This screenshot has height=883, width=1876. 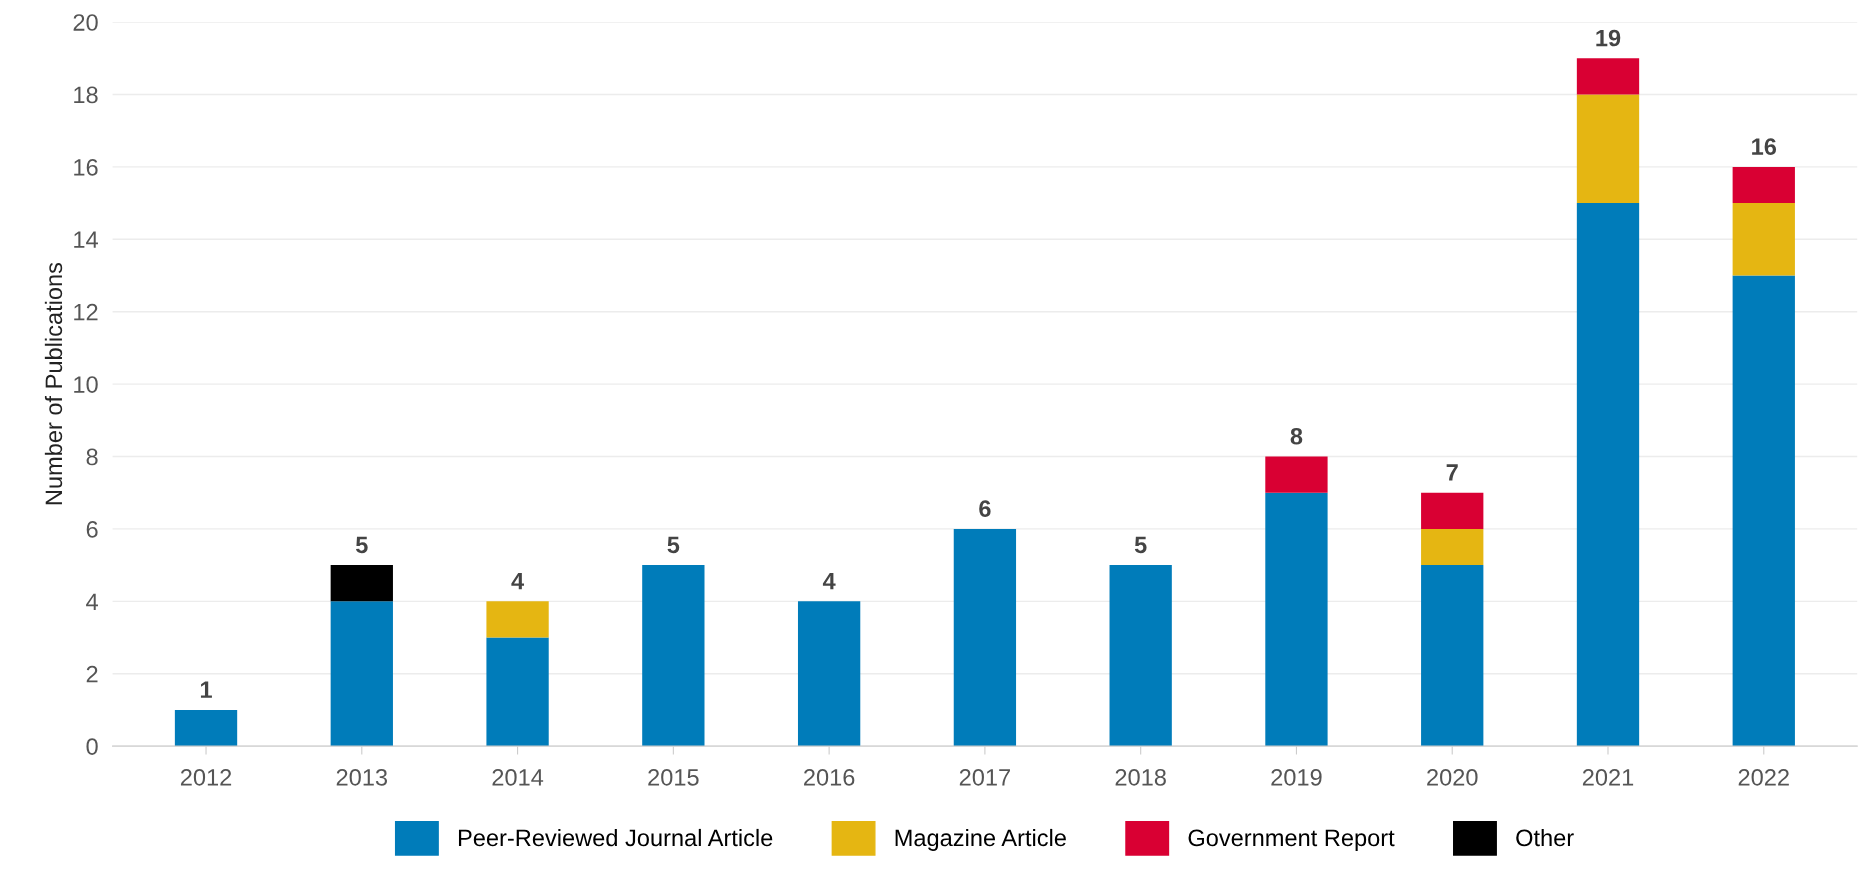 I want to click on y-tick-label: 18, so click(x=86, y=95).